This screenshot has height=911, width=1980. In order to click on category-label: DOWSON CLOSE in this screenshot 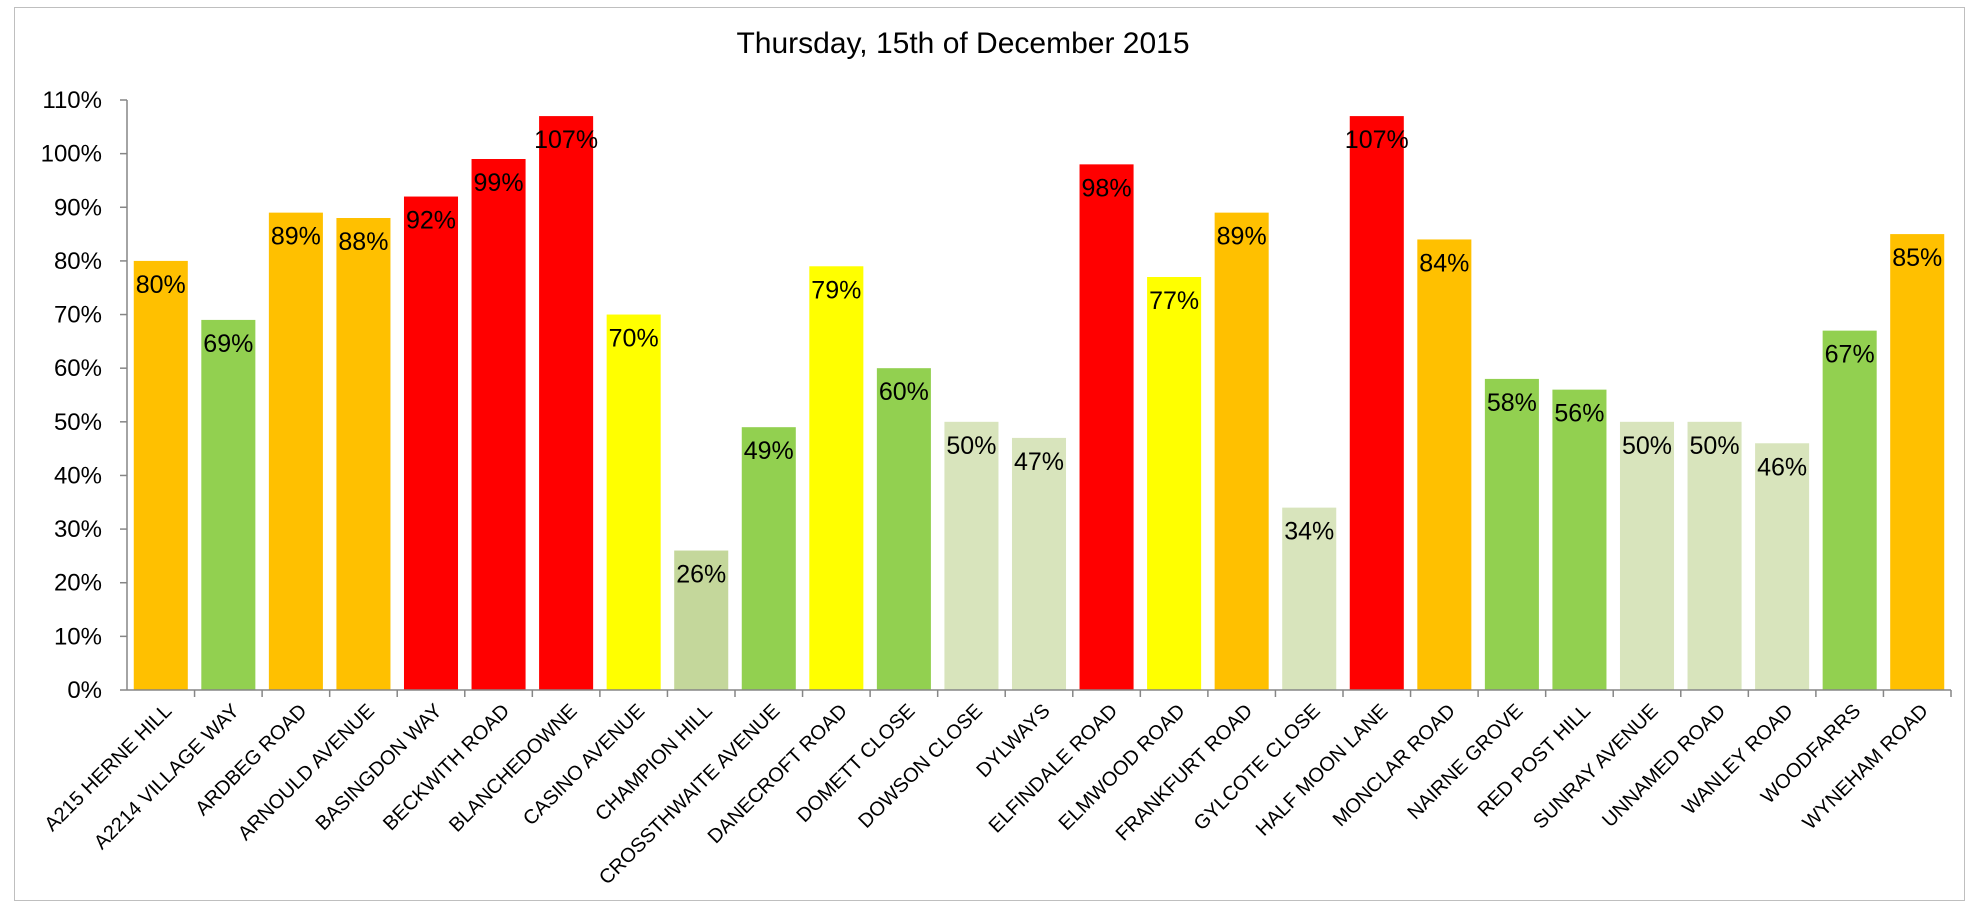, I will do `click(920, 766)`.